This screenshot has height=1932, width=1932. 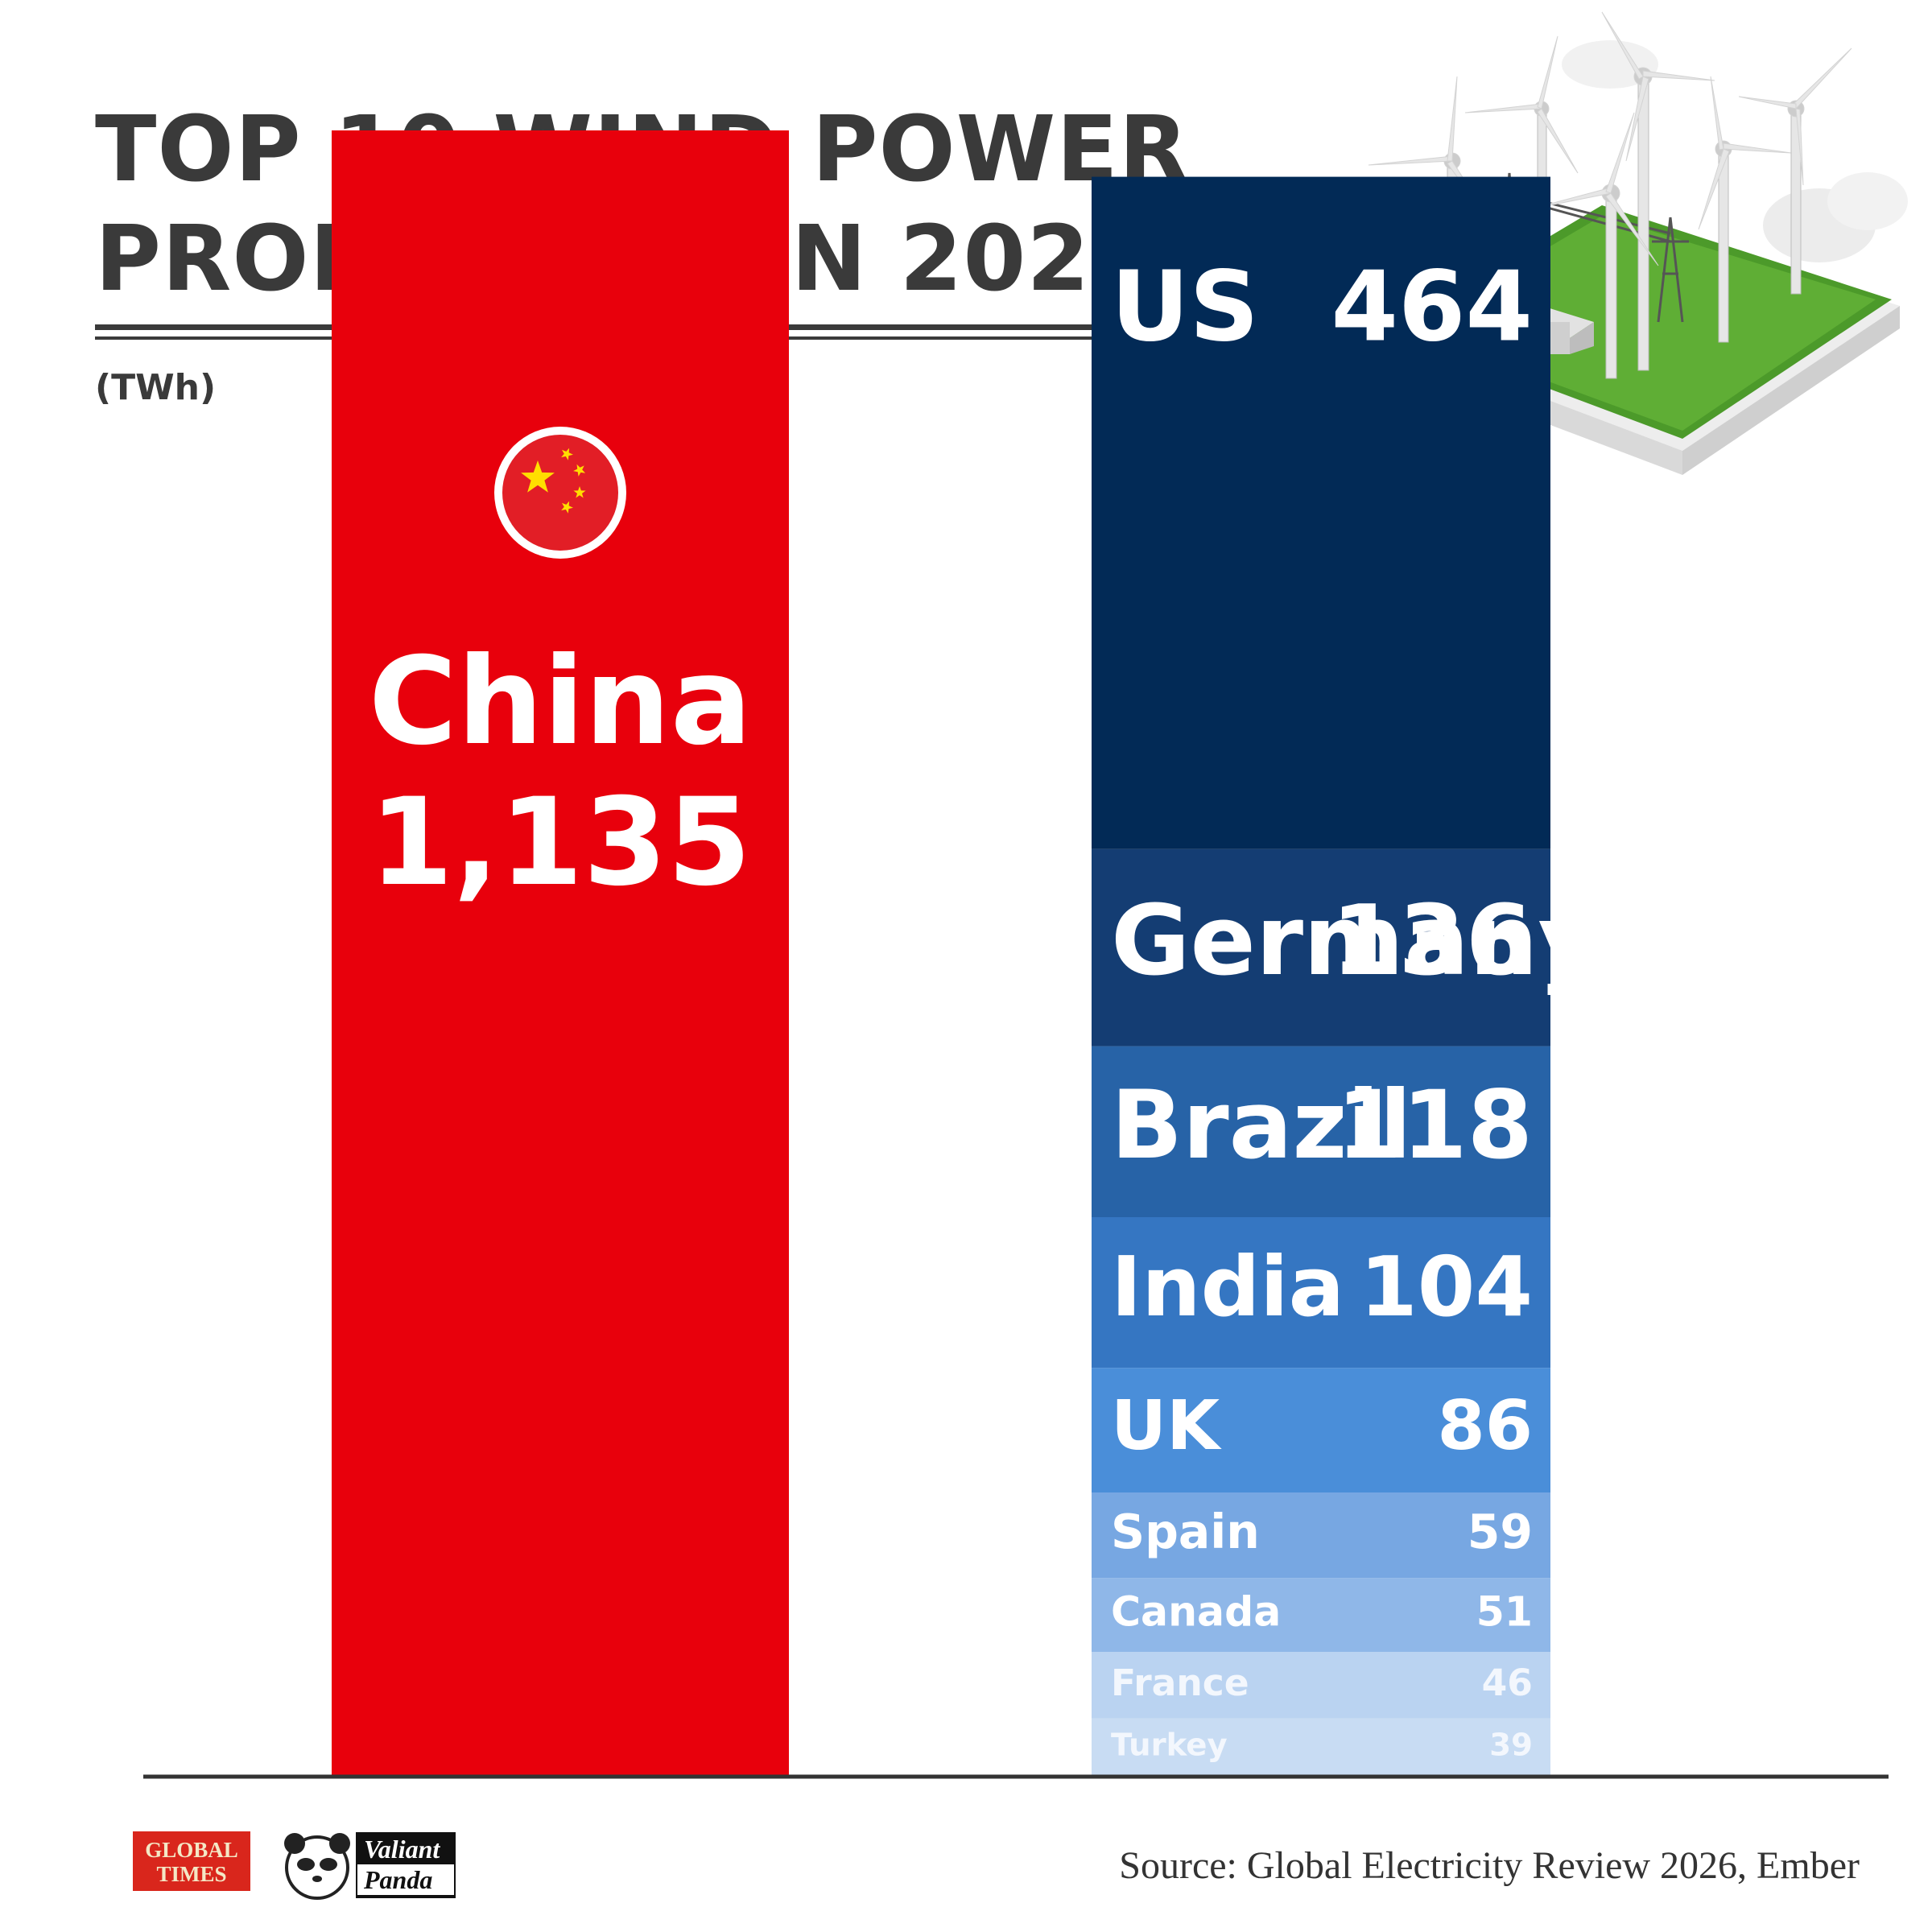 I want to click on stack-value-germany: 136, so click(x=1432, y=941).